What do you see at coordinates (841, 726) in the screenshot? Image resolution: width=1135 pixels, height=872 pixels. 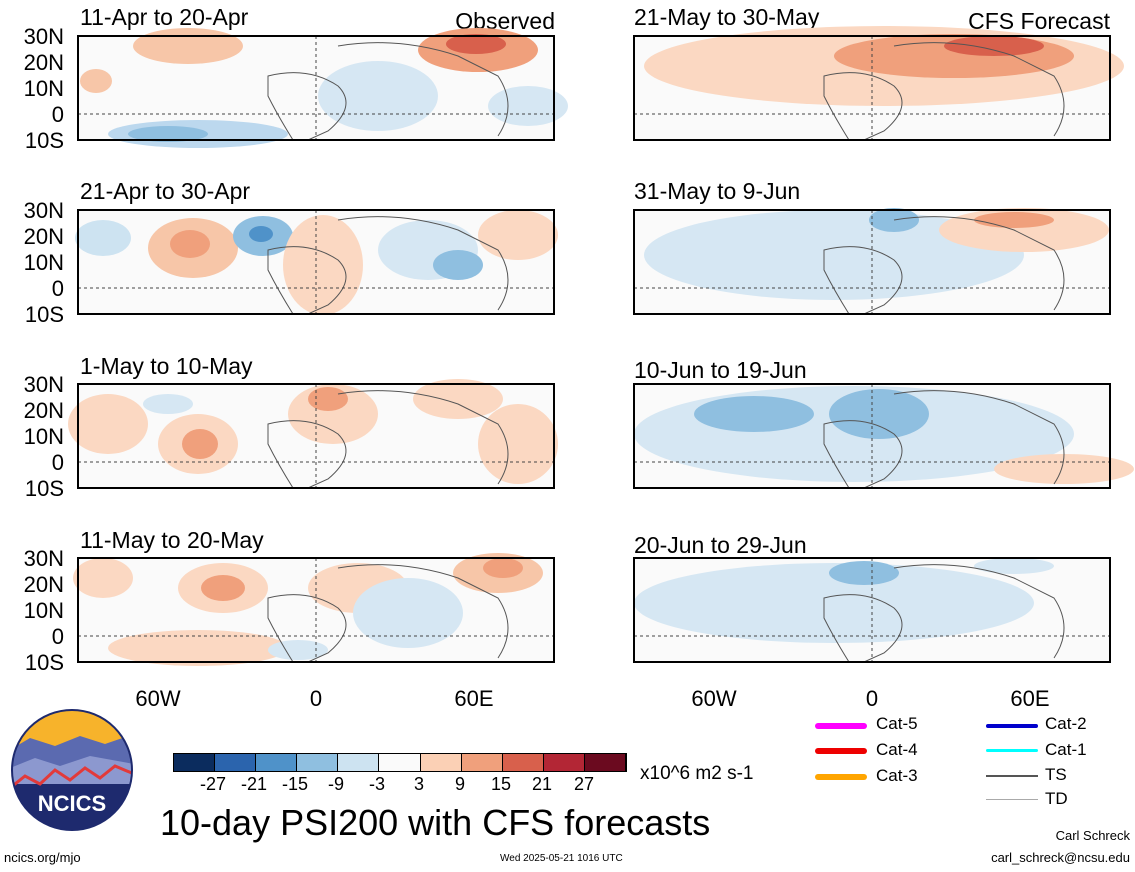 I see `legend-swatch-cat5` at bounding box center [841, 726].